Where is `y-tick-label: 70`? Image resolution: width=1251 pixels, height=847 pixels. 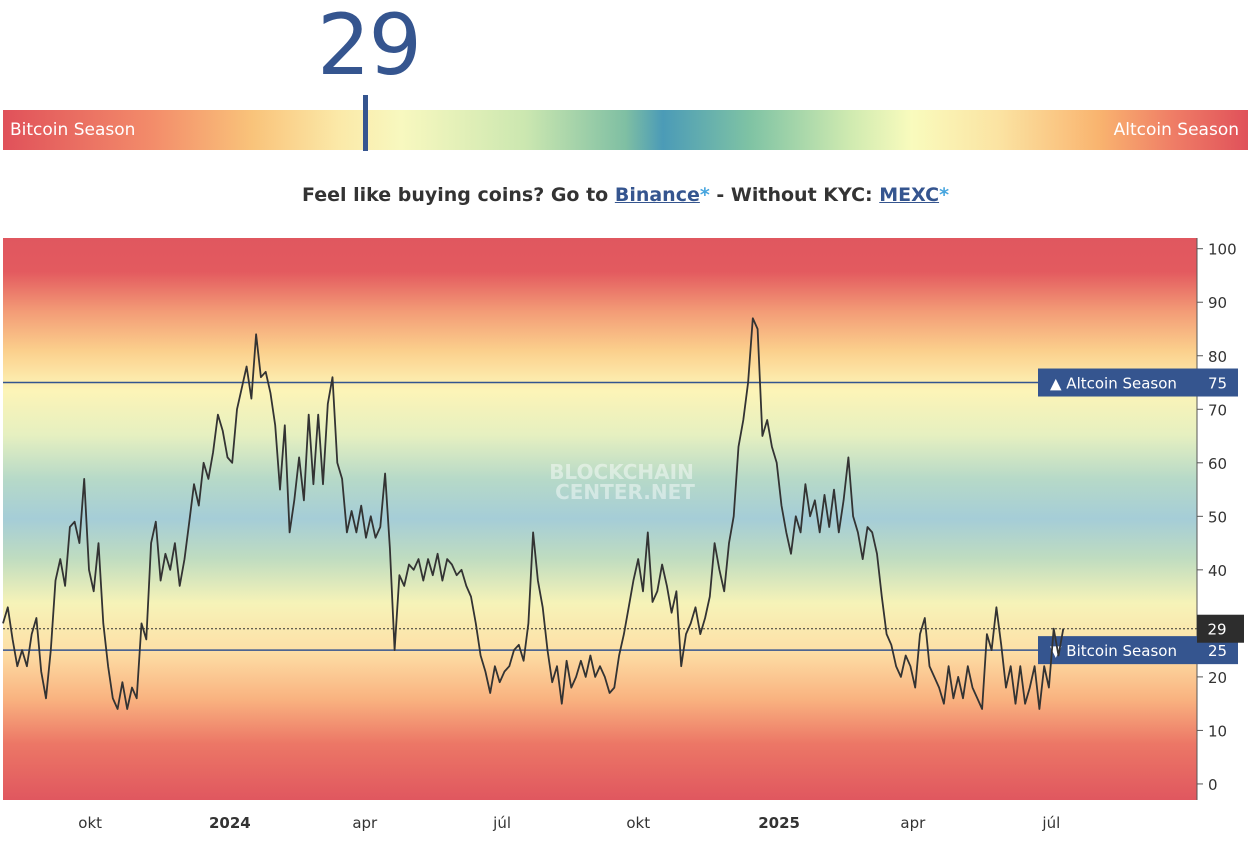
y-tick-label: 70 is located at coordinates (1217, 410).